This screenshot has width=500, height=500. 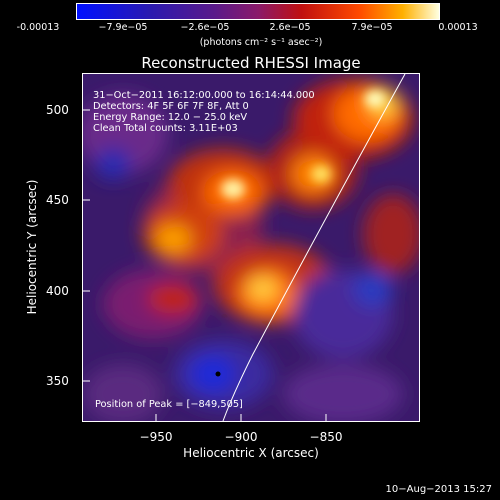 I want to click on info-line: Clean Total counts: 3.11E+03, so click(x=165, y=128).